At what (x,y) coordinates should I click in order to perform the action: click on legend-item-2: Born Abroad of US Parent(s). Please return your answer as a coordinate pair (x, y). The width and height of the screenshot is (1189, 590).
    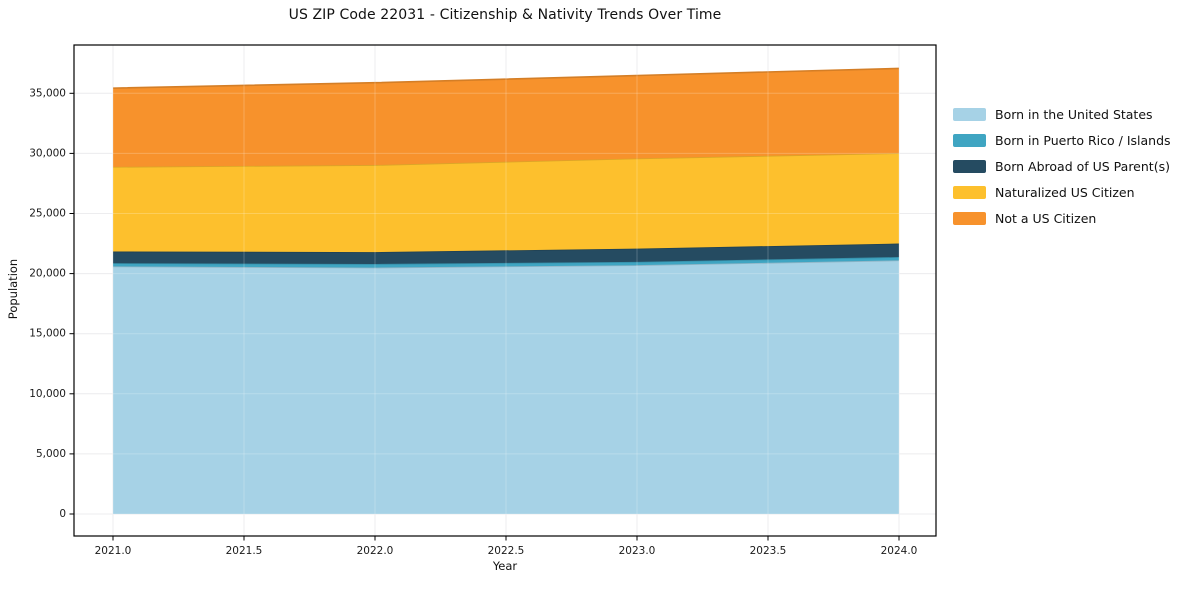
    Looking at the image, I should click on (1062, 166).